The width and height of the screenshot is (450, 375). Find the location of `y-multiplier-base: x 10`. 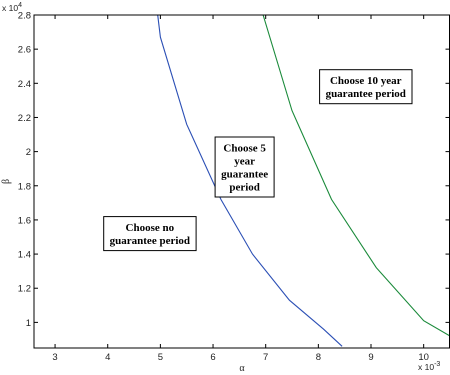

y-multiplier-base: x 10 is located at coordinates (10, 8).